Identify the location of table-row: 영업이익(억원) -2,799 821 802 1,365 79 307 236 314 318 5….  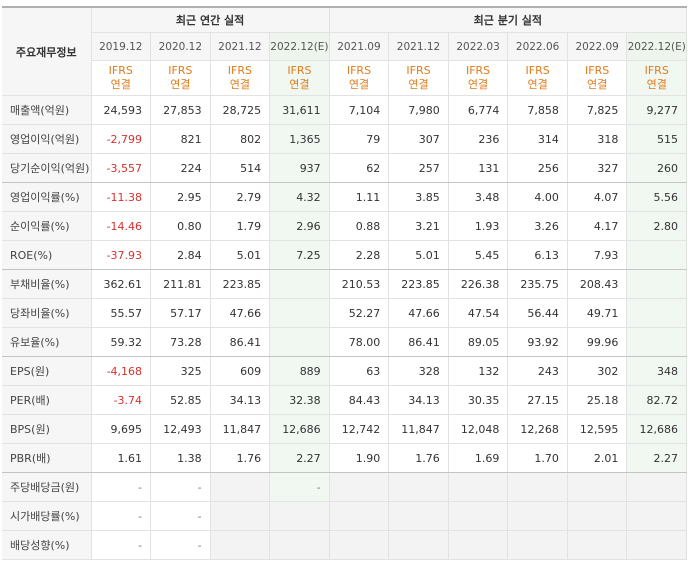
(344, 139).